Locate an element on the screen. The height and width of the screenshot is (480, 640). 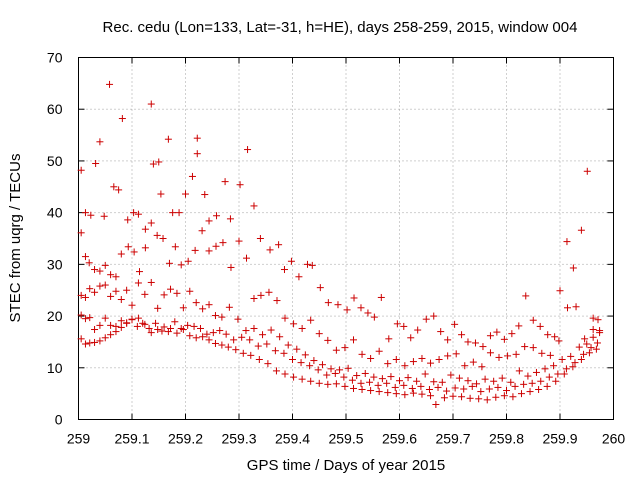
x-tick-label: 259.9 is located at coordinates (559, 439).